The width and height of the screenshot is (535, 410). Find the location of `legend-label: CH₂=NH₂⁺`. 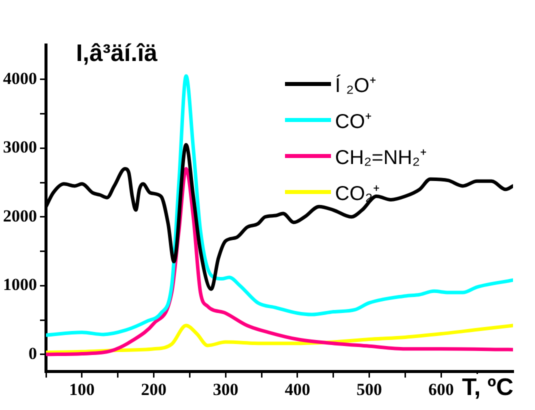

legend-label: CH₂=NH₂⁺ is located at coordinates (381, 158).